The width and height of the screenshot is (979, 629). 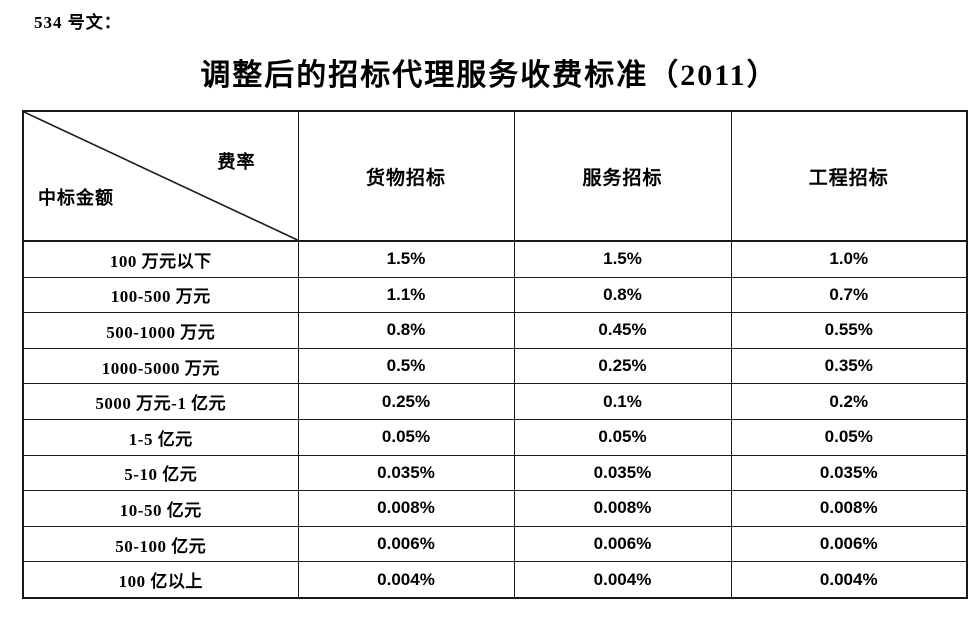 I want to click on rate-cell: 1.1%, so click(x=406, y=295).